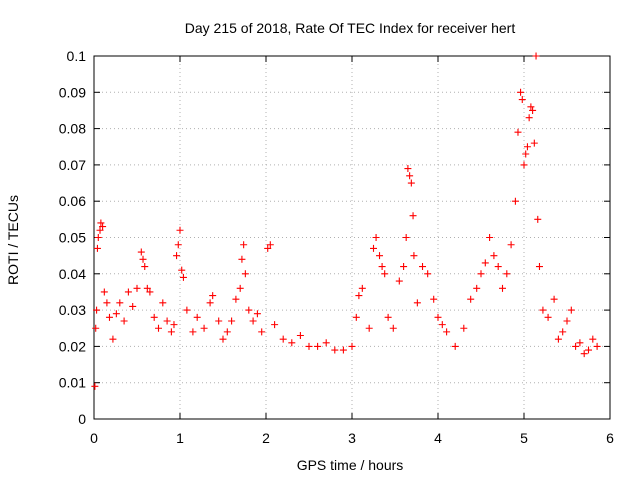 Image resolution: width=640 pixels, height=480 pixels. What do you see at coordinates (72, 92) in the screenshot?
I see `y-tick-label: 0.09` at bounding box center [72, 92].